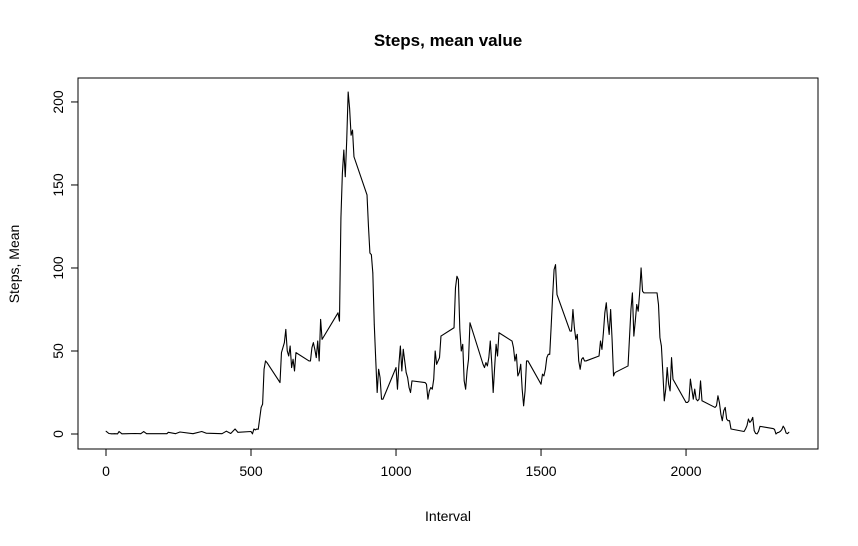 The height and width of the screenshot is (546, 858). What do you see at coordinates (106, 471) in the screenshot?
I see `x-tick-label: 0` at bounding box center [106, 471].